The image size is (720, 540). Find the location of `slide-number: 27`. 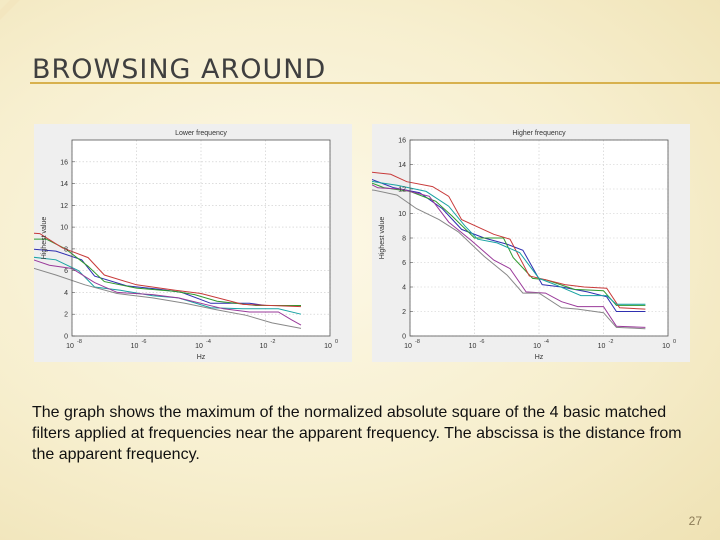

slide-number: 27 is located at coordinates (695, 521).